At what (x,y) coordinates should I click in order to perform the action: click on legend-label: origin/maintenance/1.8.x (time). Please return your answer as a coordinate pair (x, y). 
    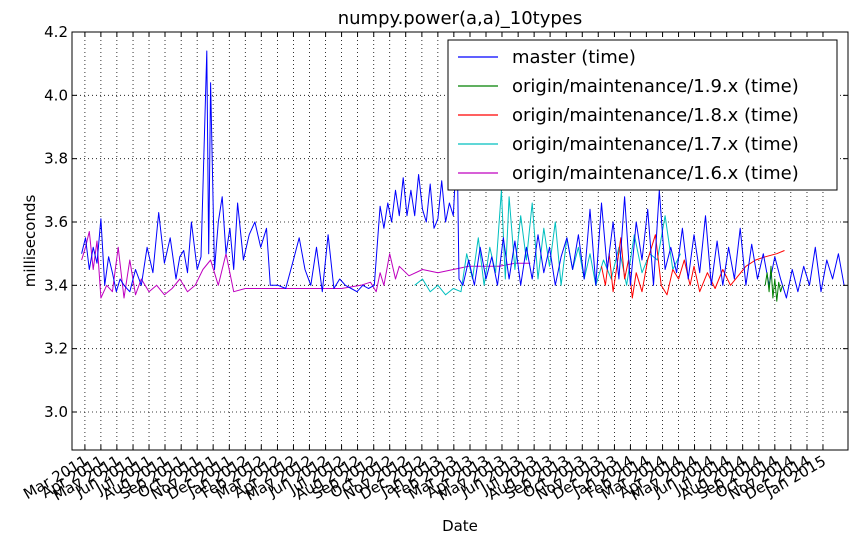
    Looking at the image, I should click on (655, 115).